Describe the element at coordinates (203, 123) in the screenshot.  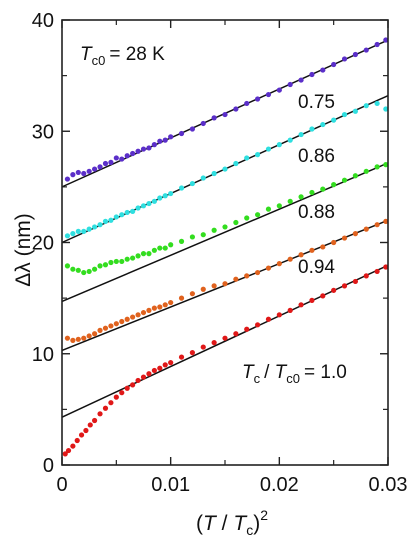
I see `data-point-0.75-22` at that location.